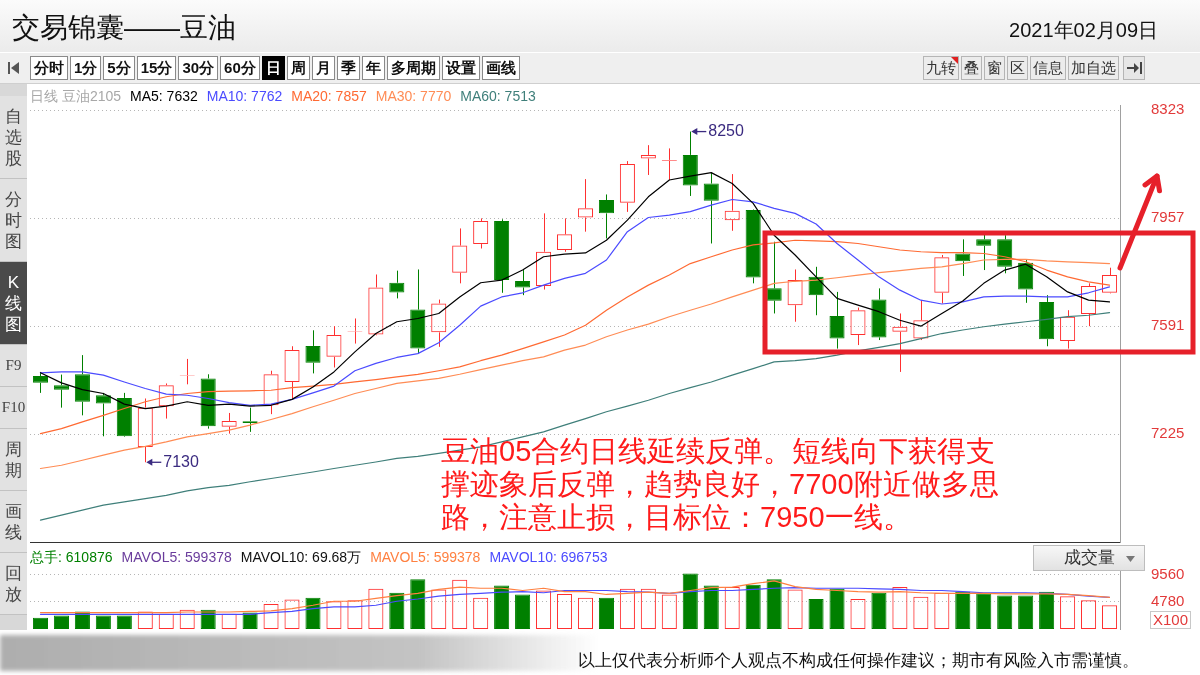 Image resolution: width=1200 pixels, height=675 pixels. I want to click on y-tick-label: 9560, so click(1168, 574).